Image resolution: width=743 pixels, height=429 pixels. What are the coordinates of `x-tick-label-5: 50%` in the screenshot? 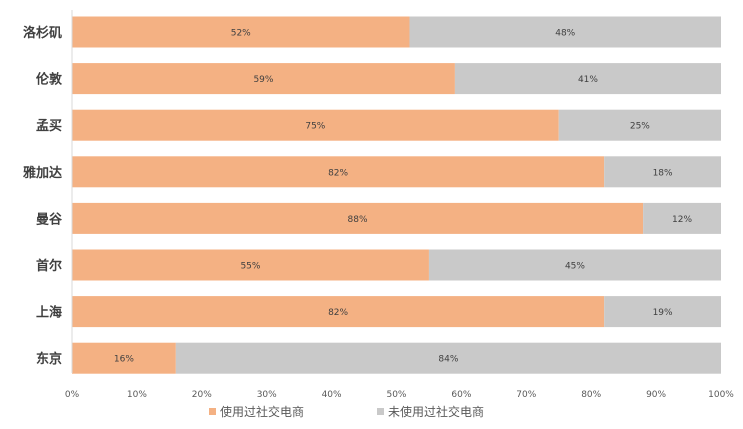 It's located at (396, 395).